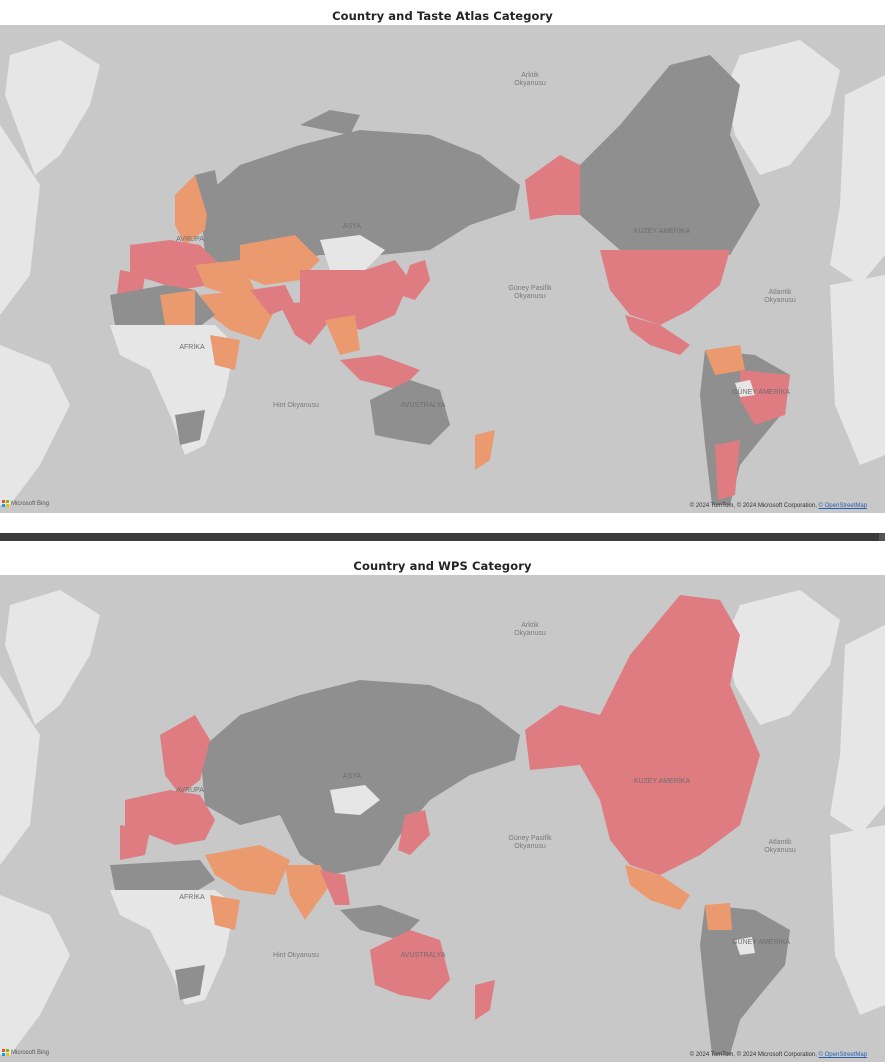  I want to click on map-title: Country and WPS Category, so click(442, 566).